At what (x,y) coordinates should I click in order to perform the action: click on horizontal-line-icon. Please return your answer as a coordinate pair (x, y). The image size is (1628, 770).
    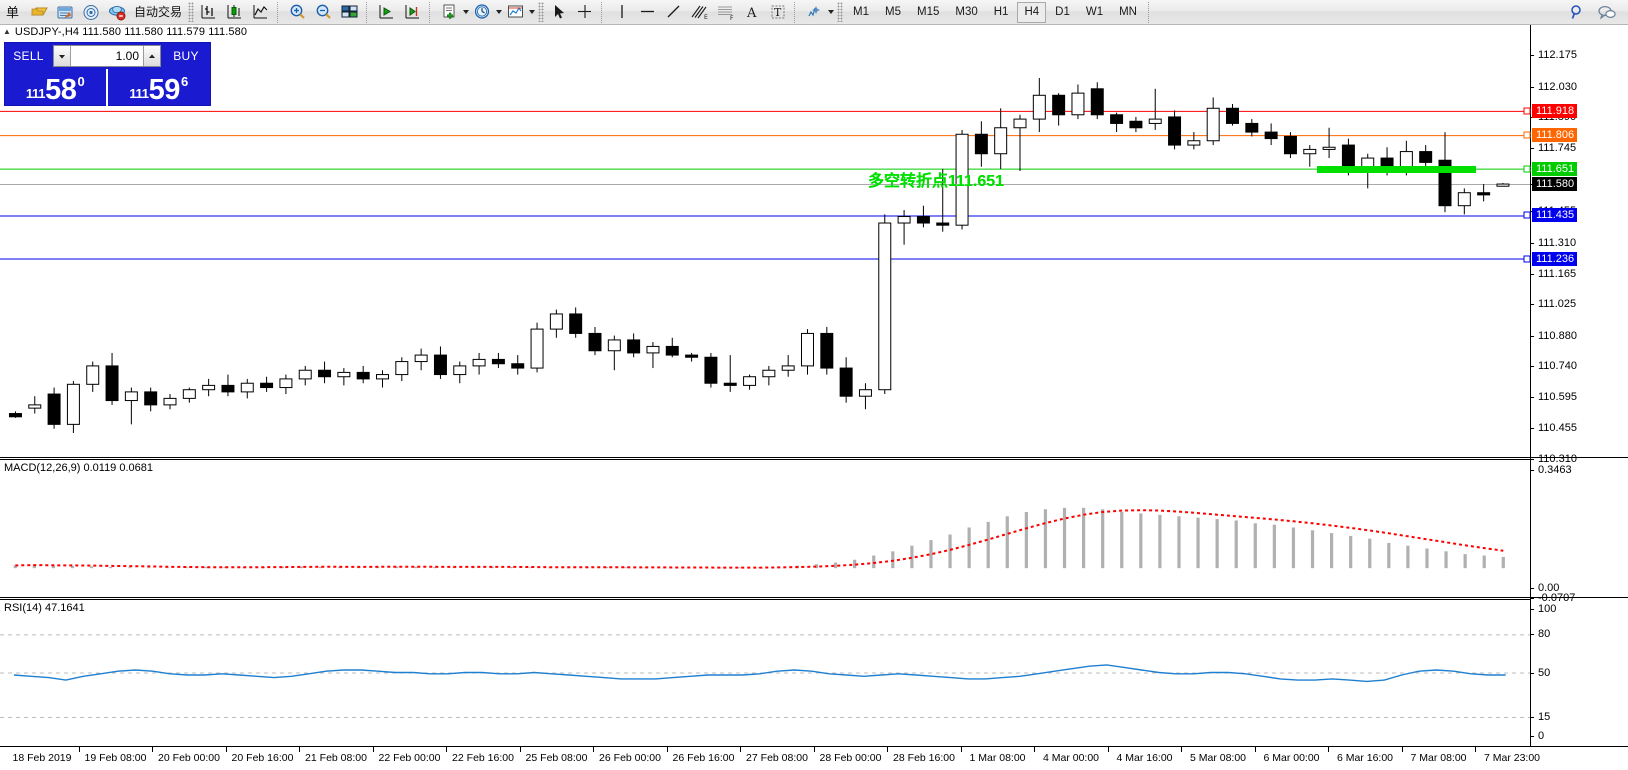
    Looking at the image, I should click on (648, 12).